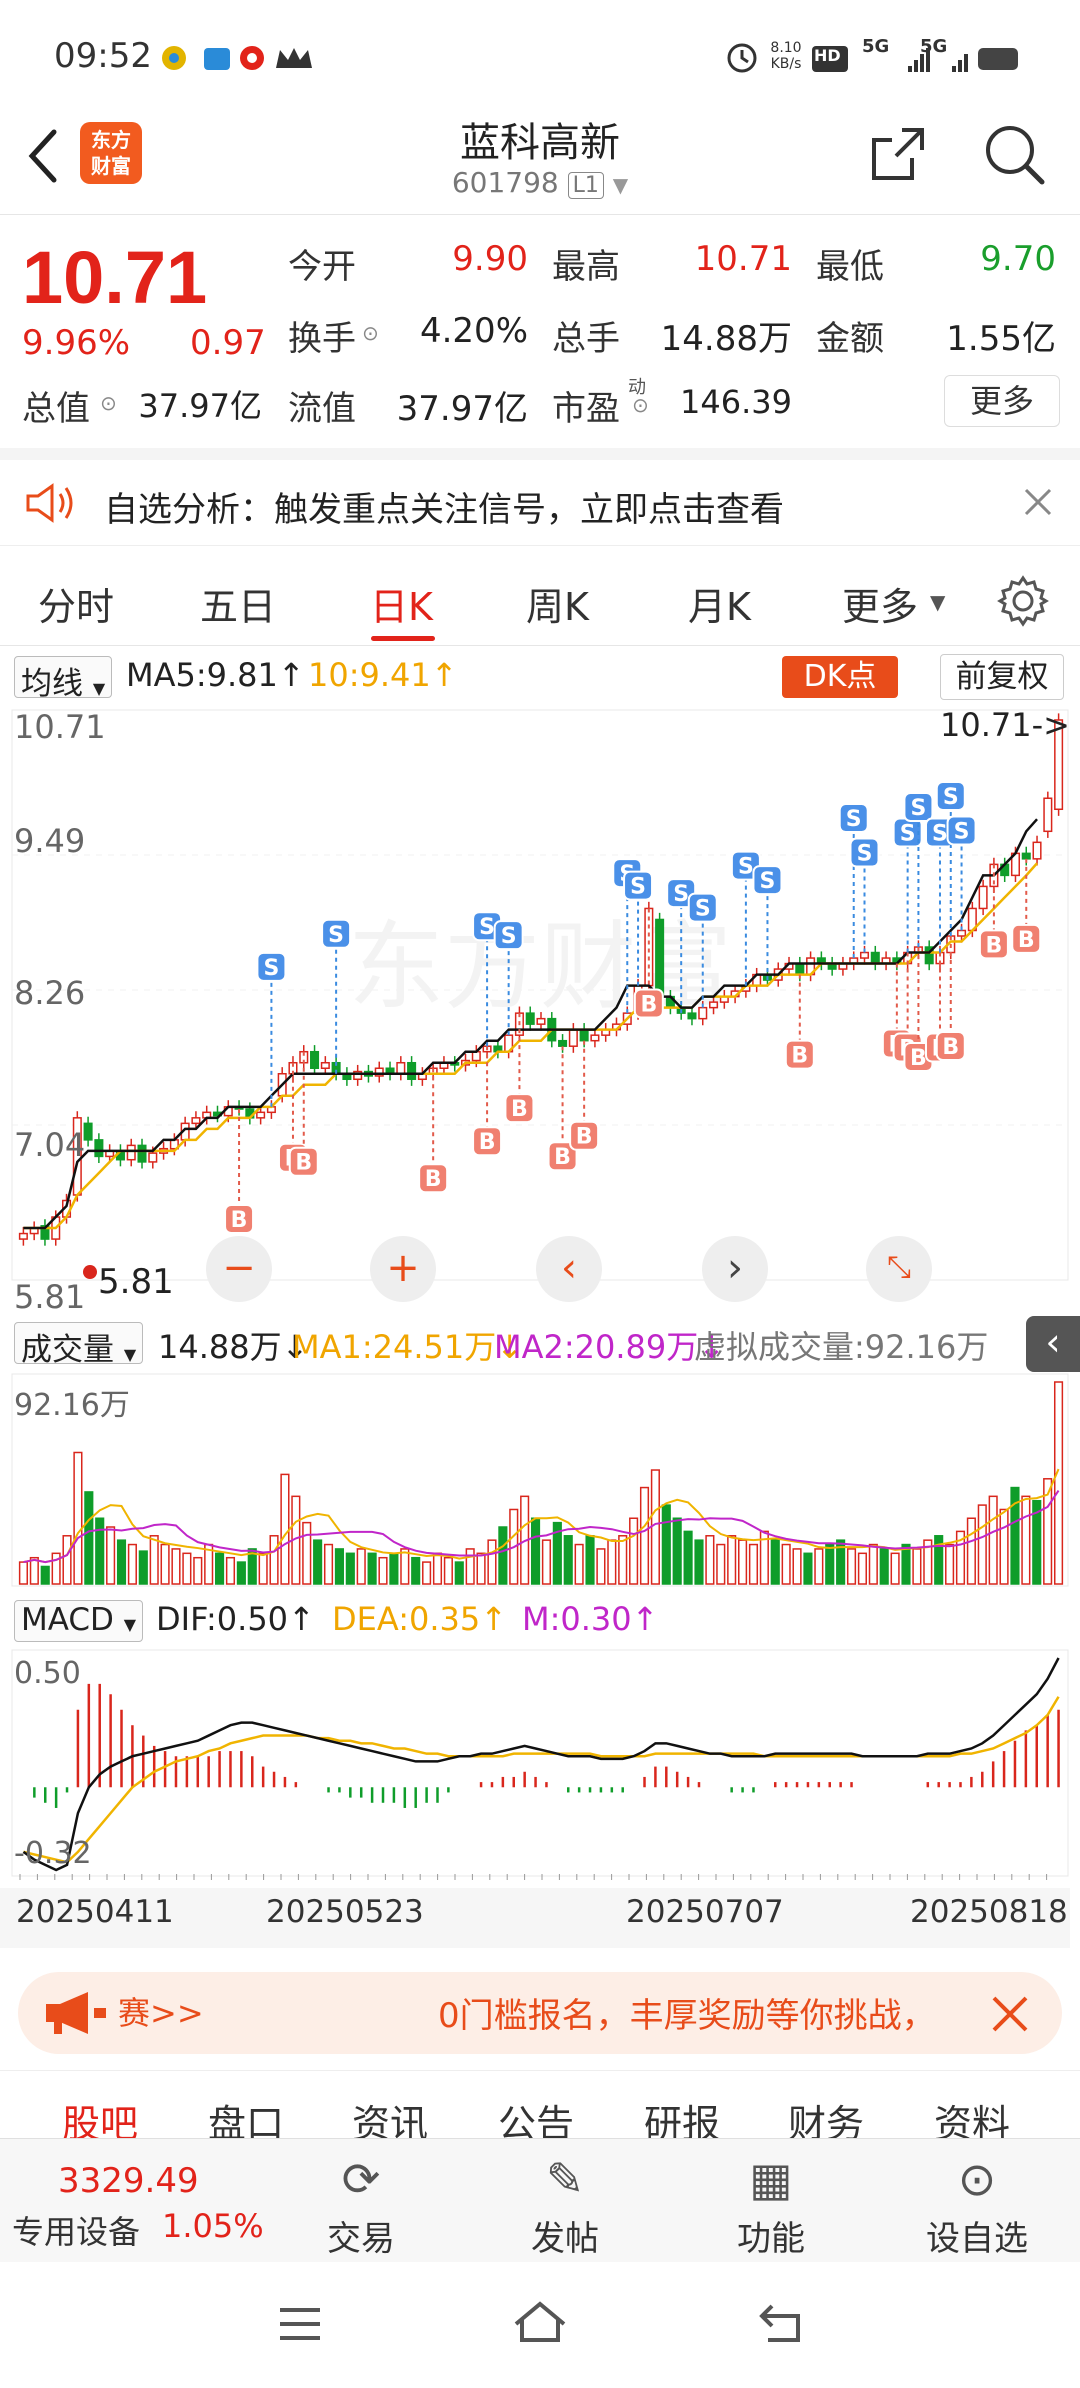  Describe the element at coordinates (1002, 677) in the screenshot. I see `adjust-button: 前复权` at that location.